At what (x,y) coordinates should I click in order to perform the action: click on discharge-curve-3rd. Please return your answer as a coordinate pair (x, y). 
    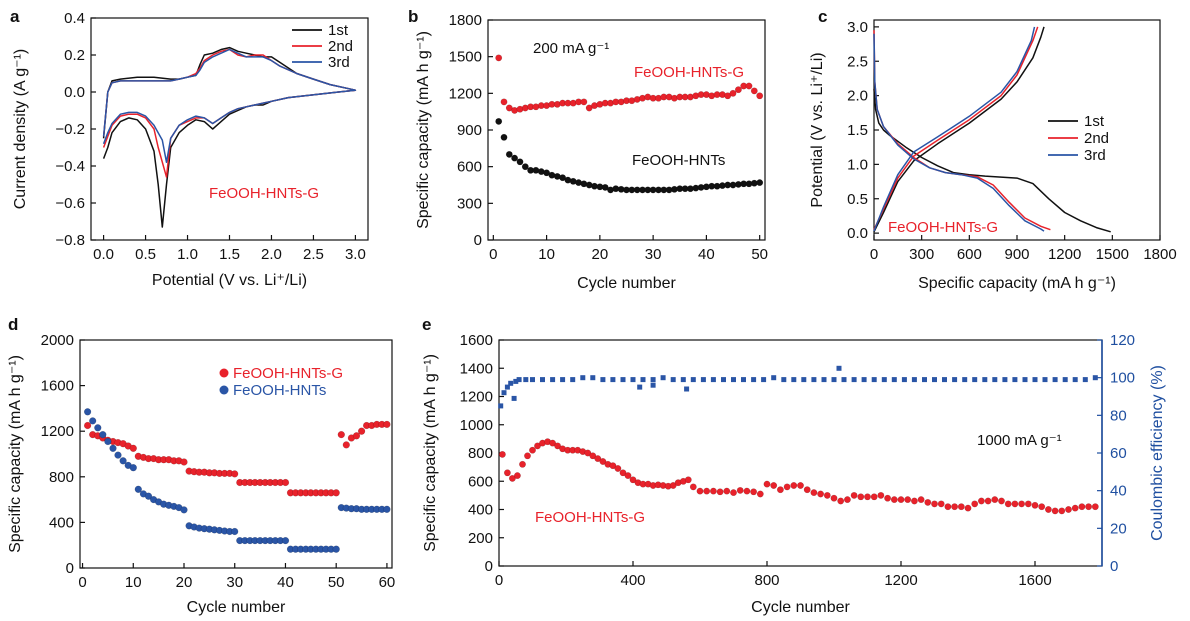
    Looking at the image, I should click on (959, 132).